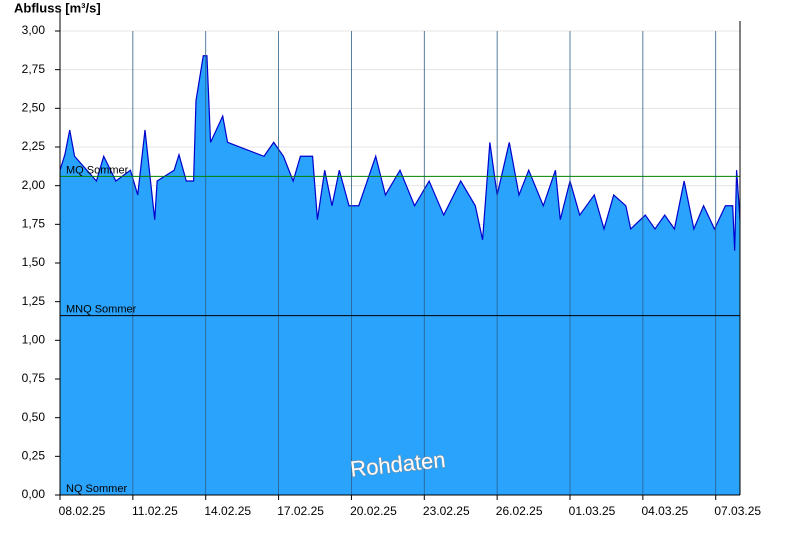 This screenshot has width=800, height=550. What do you see at coordinates (34, 108) in the screenshot?
I see `y-tick-label: 2,50` at bounding box center [34, 108].